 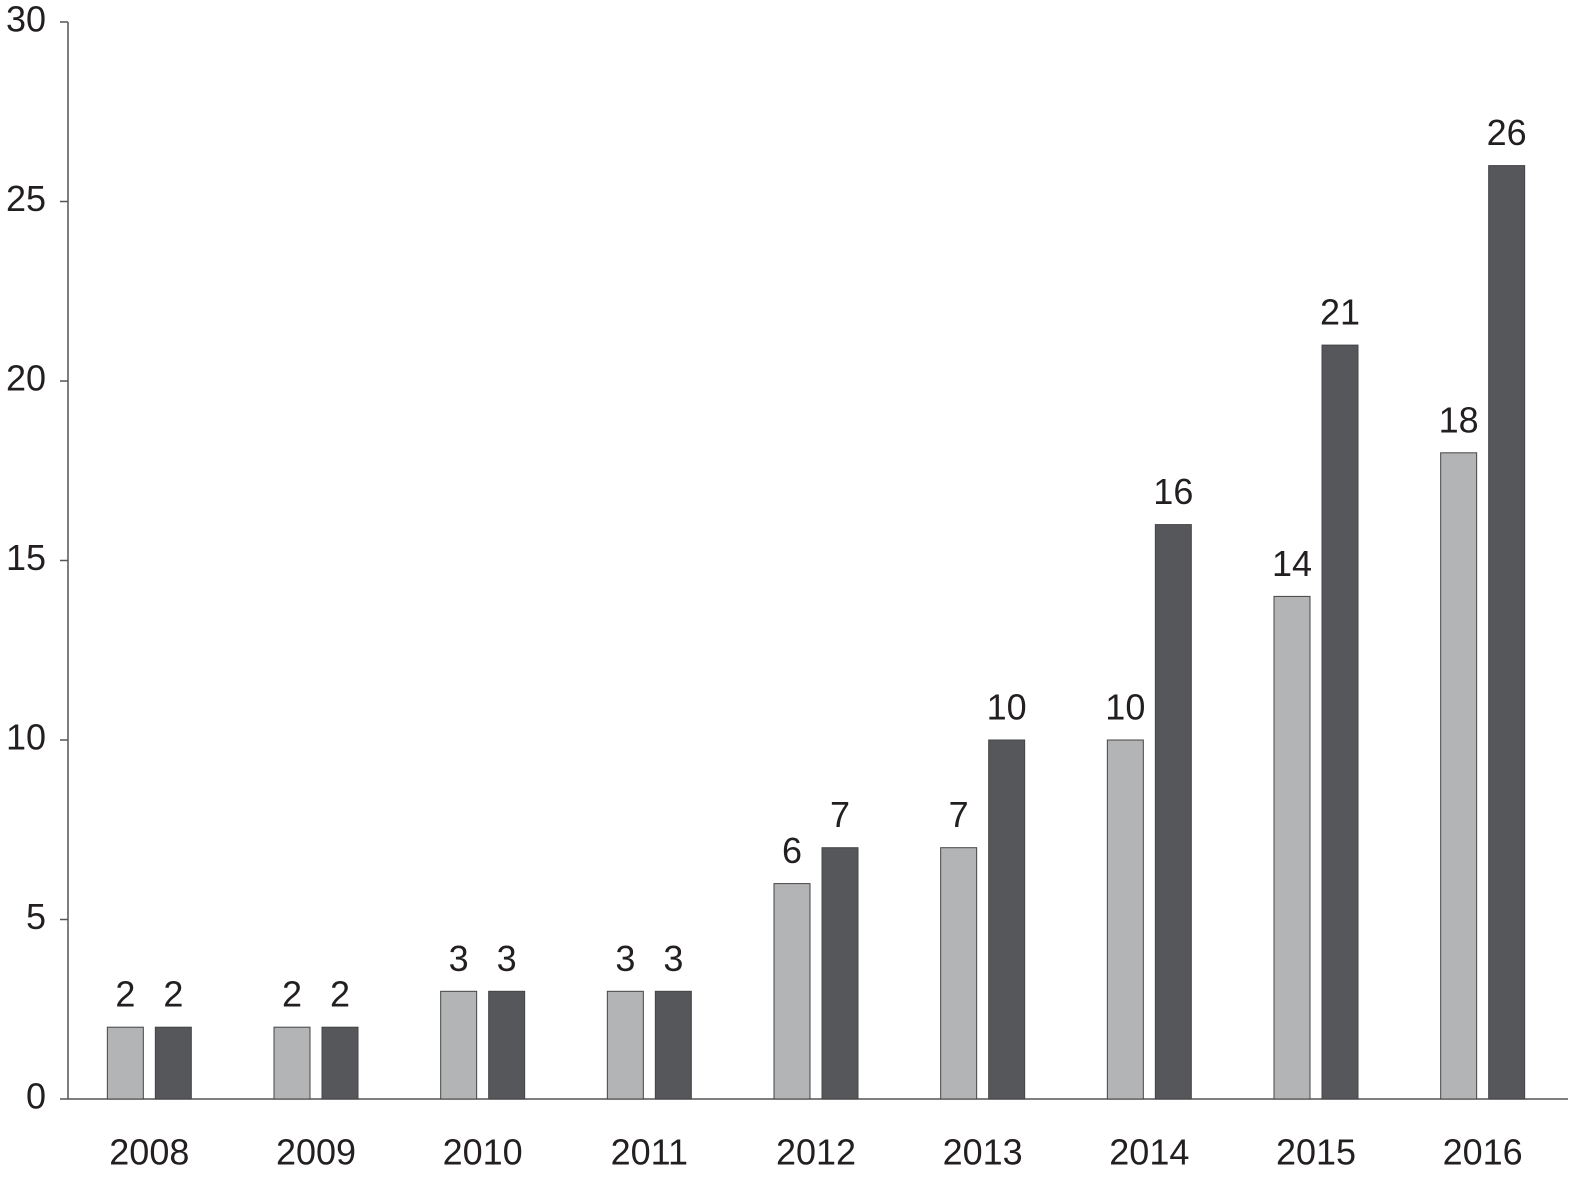 I want to click on x-tick-label: 2011, so click(x=649, y=1152).